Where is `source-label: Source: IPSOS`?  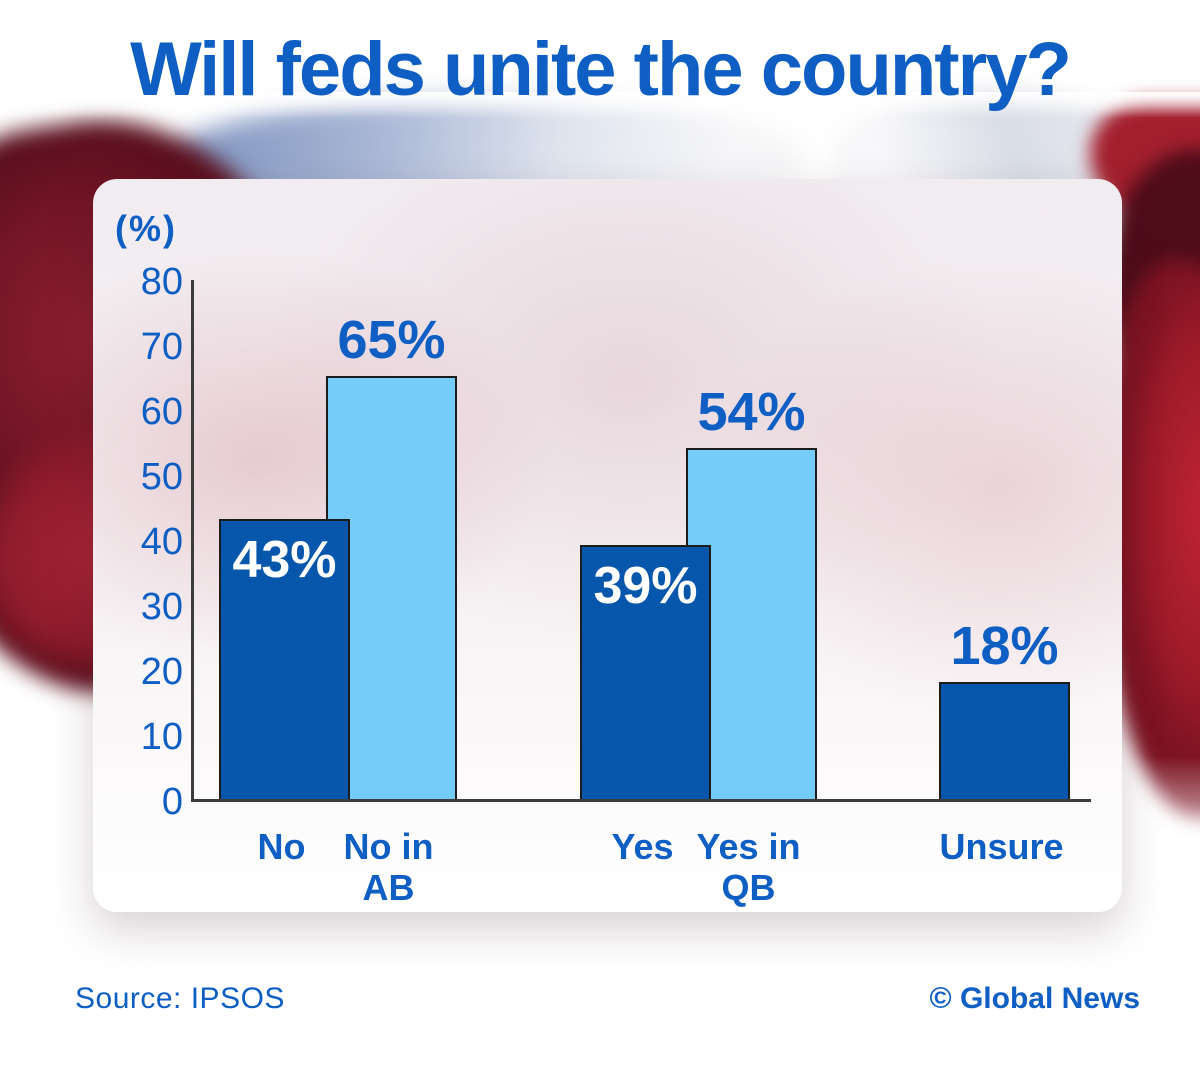
source-label: Source: IPSOS is located at coordinates (180, 998).